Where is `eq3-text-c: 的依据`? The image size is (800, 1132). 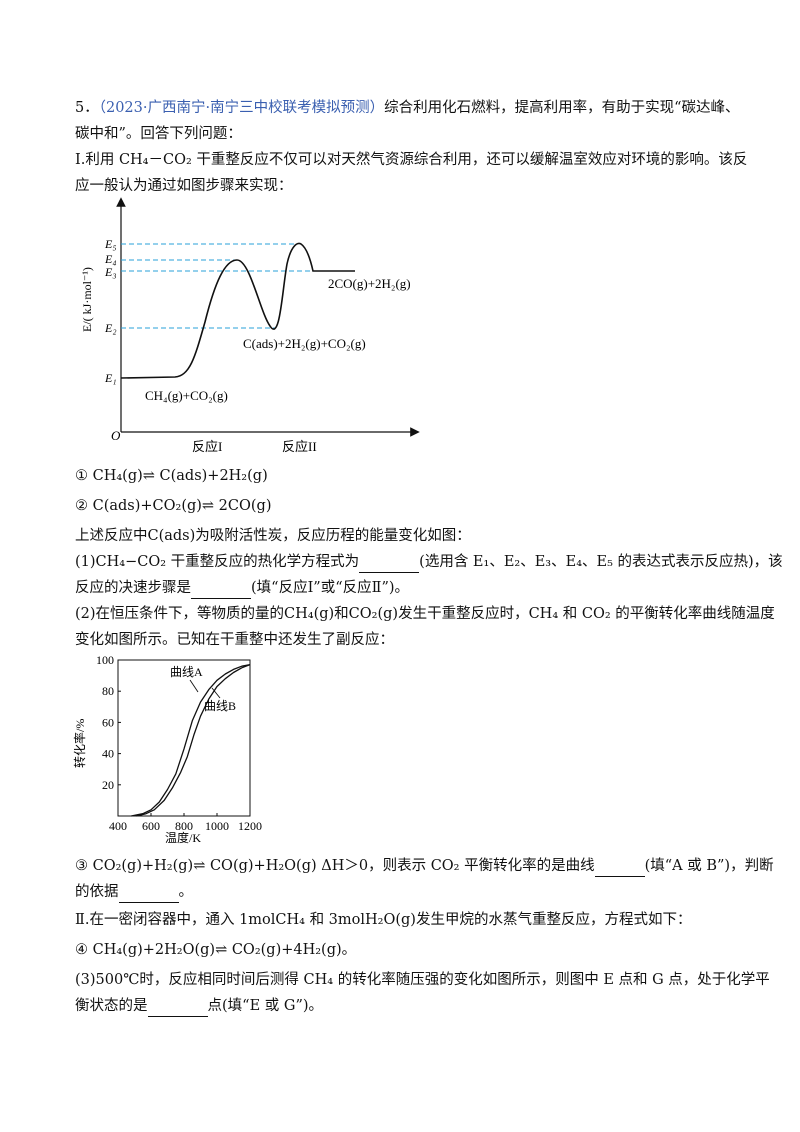
eq3-text-c: 的依据 is located at coordinates (97, 892).